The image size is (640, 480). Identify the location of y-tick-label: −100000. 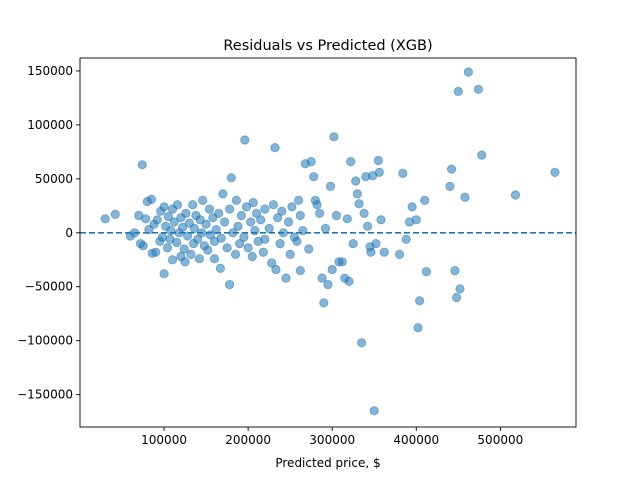
(45, 341).